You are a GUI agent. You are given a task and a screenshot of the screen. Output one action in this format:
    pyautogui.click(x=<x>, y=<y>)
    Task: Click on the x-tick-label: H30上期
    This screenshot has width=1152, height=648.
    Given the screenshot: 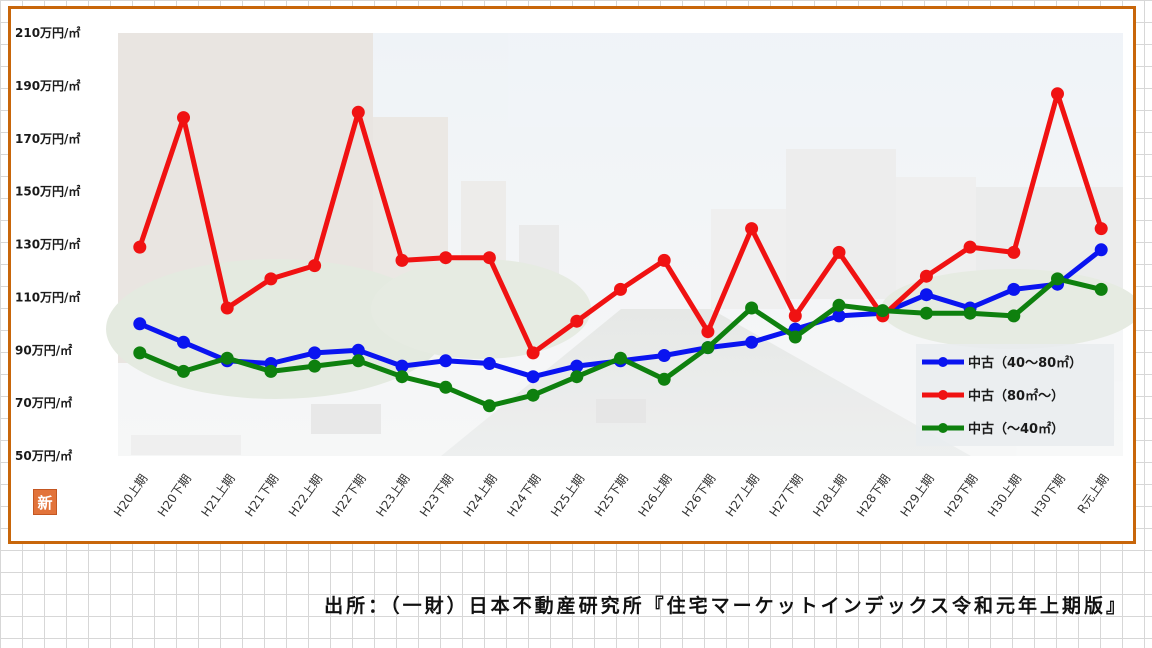 What is the action you would take?
    pyautogui.click(x=1004, y=496)
    